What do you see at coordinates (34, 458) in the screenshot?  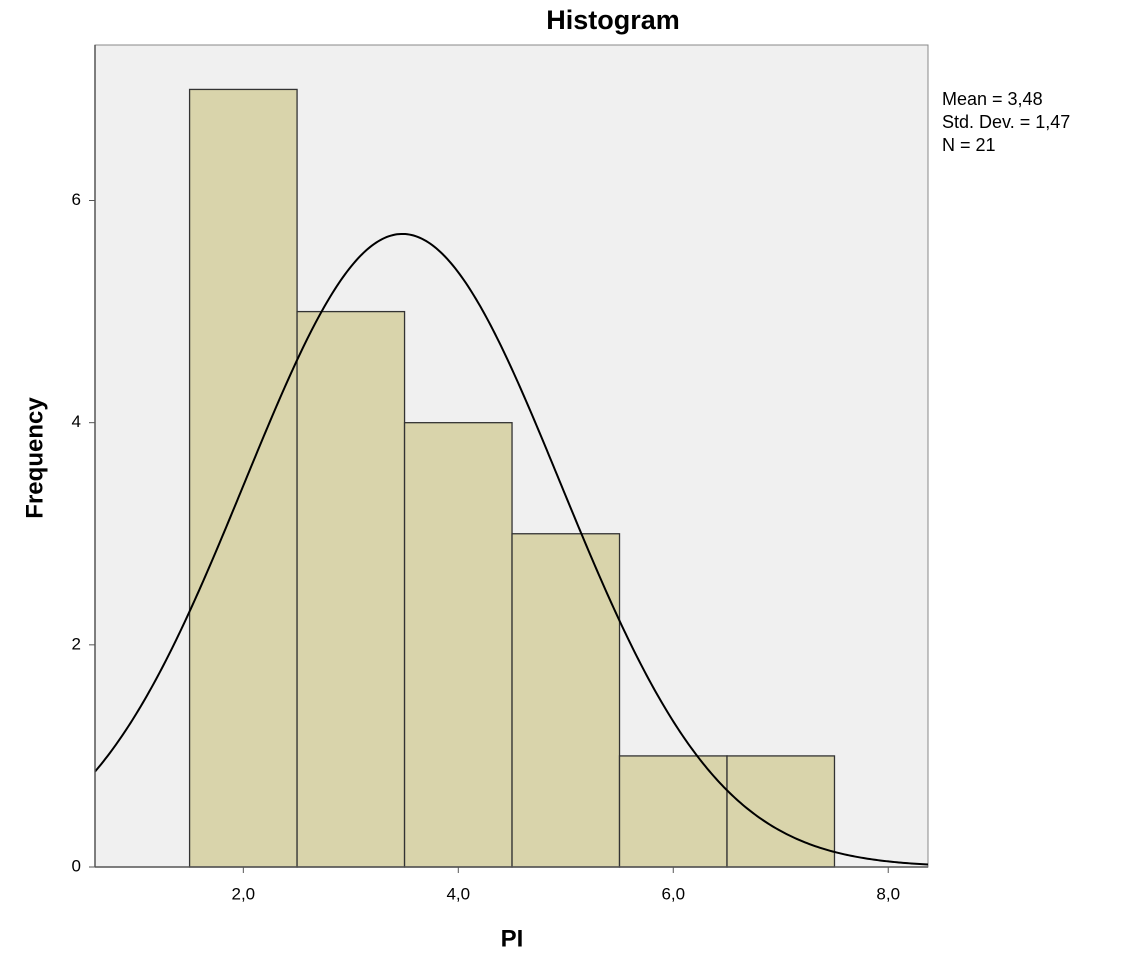 I see `y-axis-label: Frequency` at bounding box center [34, 458].